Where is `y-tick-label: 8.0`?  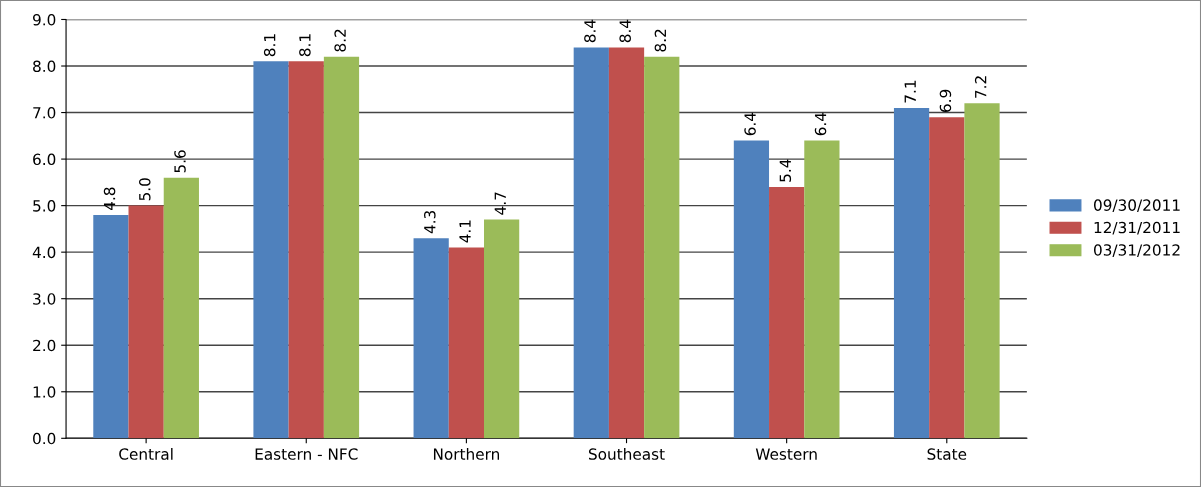 y-tick-label: 8.0 is located at coordinates (44, 66).